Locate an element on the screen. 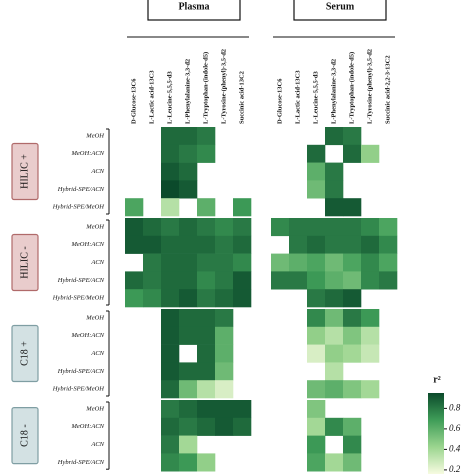 Image resolution: width=474 pixels, height=474 pixels. group-label: HILIC - is located at coordinates (24, 262).